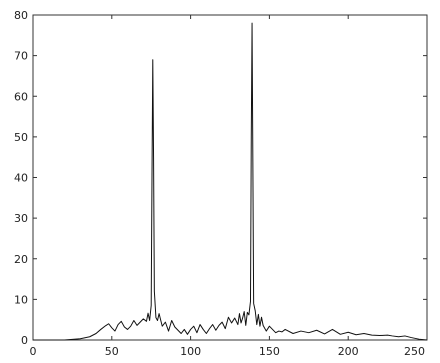 The height and width of the screenshot is (363, 440). I want to click on y-tick-label: 20, so click(21, 259).